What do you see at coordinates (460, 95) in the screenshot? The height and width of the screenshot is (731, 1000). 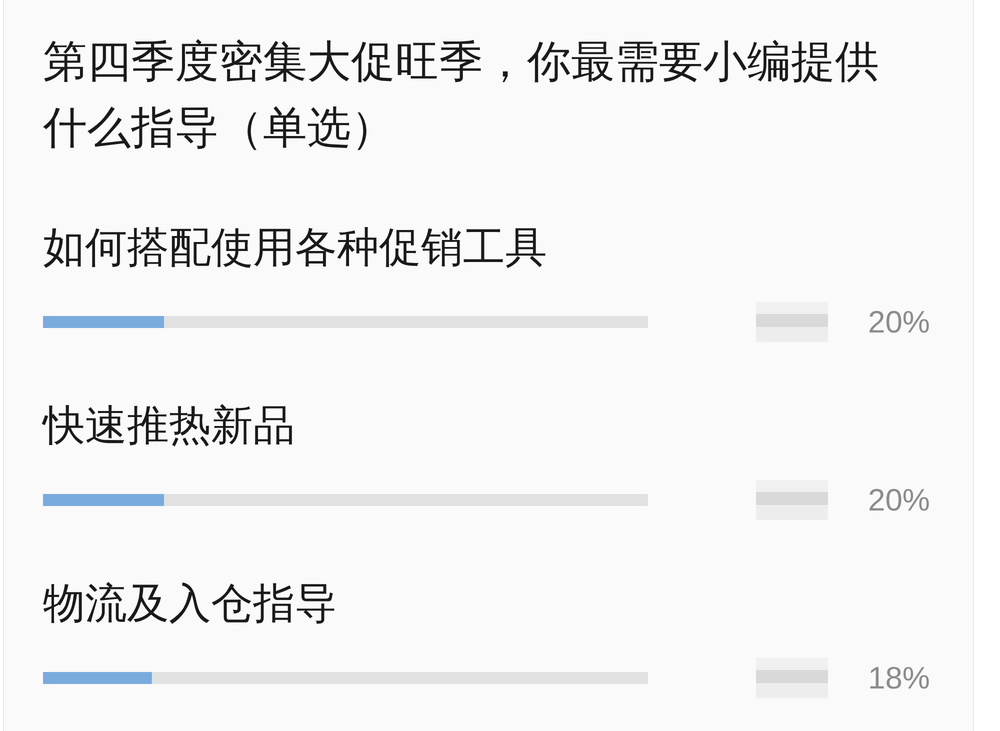 I see `chart-title: 第四季度密集大促旺季，你最需要小编提供什么指导（单选）` at bounding box center [460, 95].